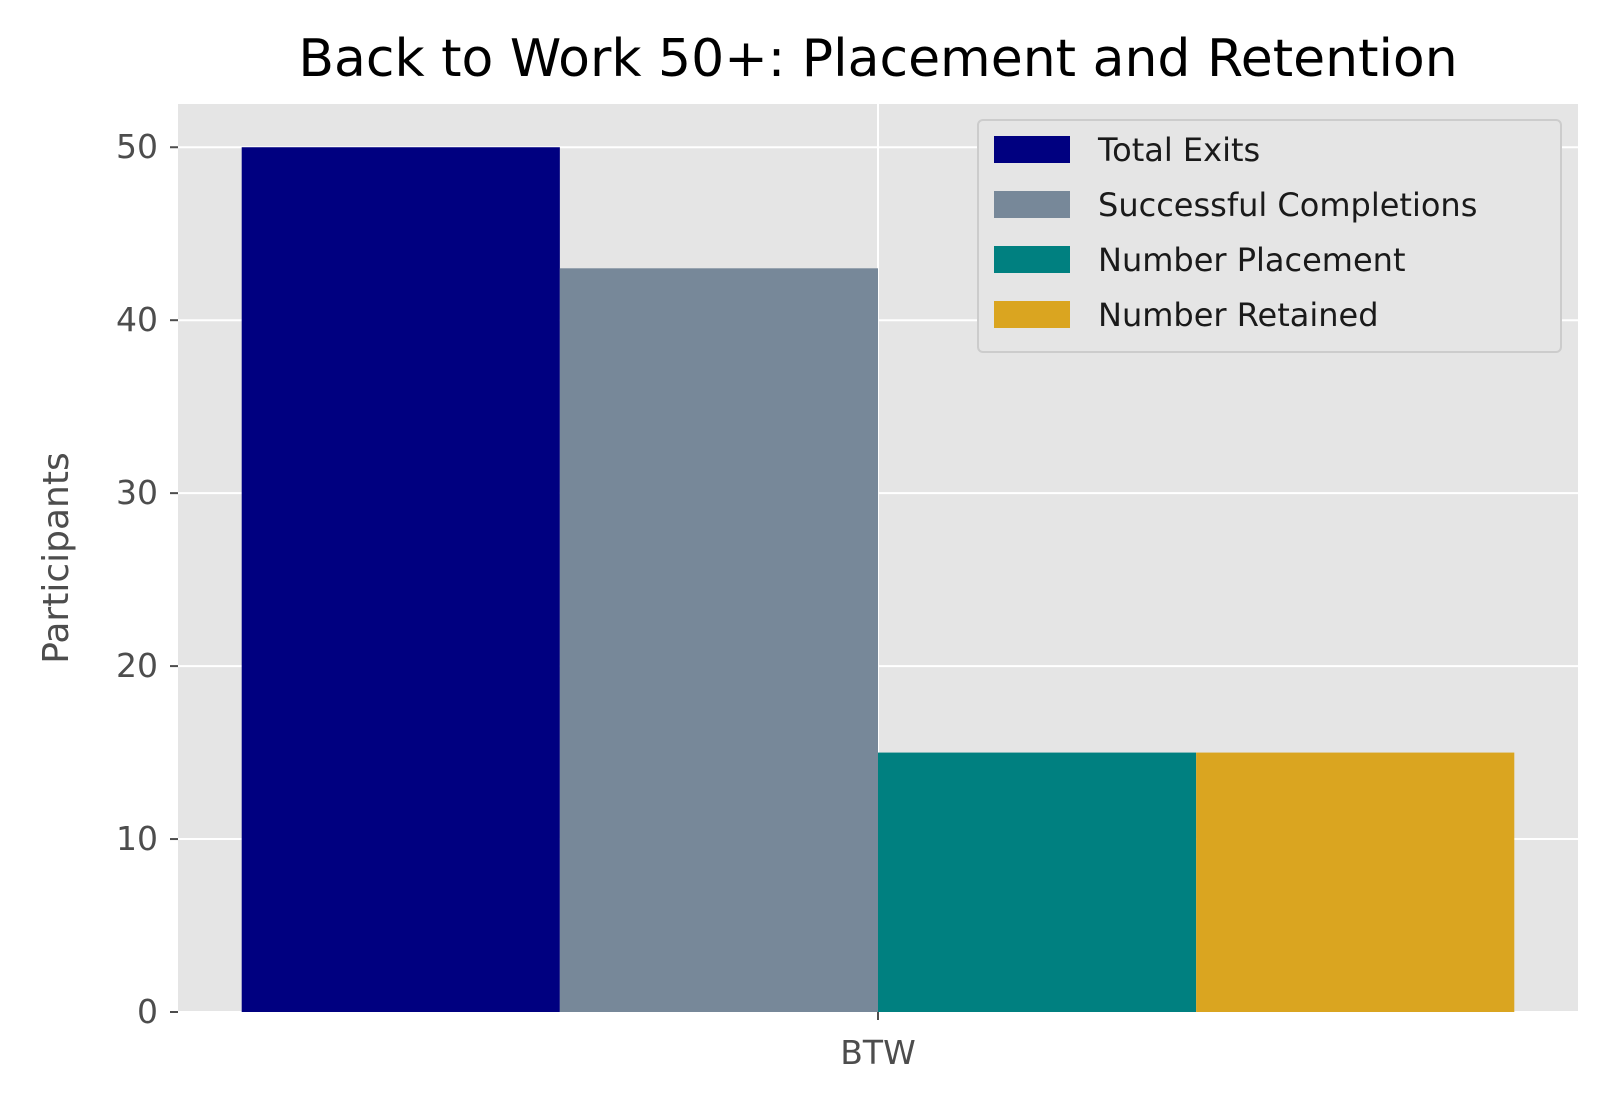  I want to click on legend-entry-label: Total Exits, so click(1178, 150).